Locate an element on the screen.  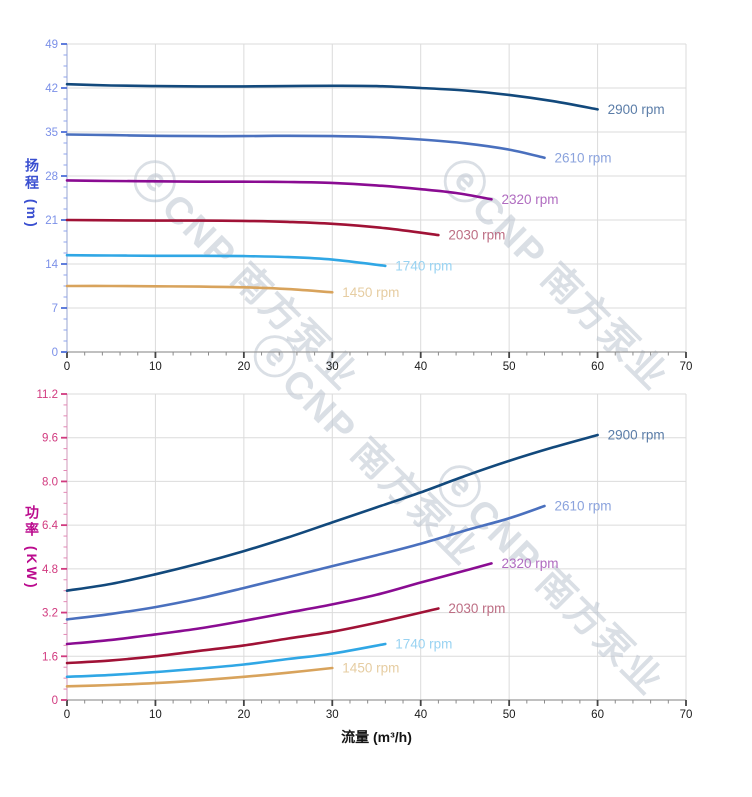
y-tick-label: 1.6 is located at coordinates (50, 657).